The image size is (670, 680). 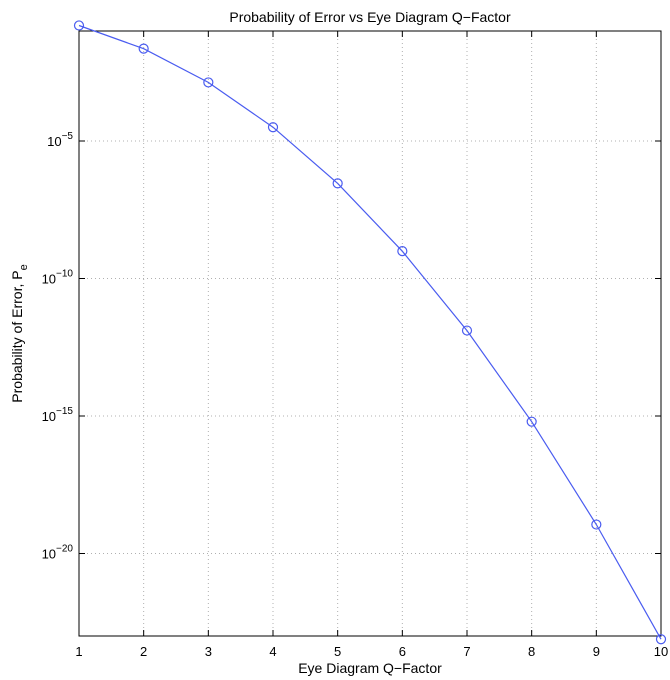 What do you see at coordinates (64, 549) in the screenshot?
I see `y-tick-exponent: −20` at bounding box center [64, 549].